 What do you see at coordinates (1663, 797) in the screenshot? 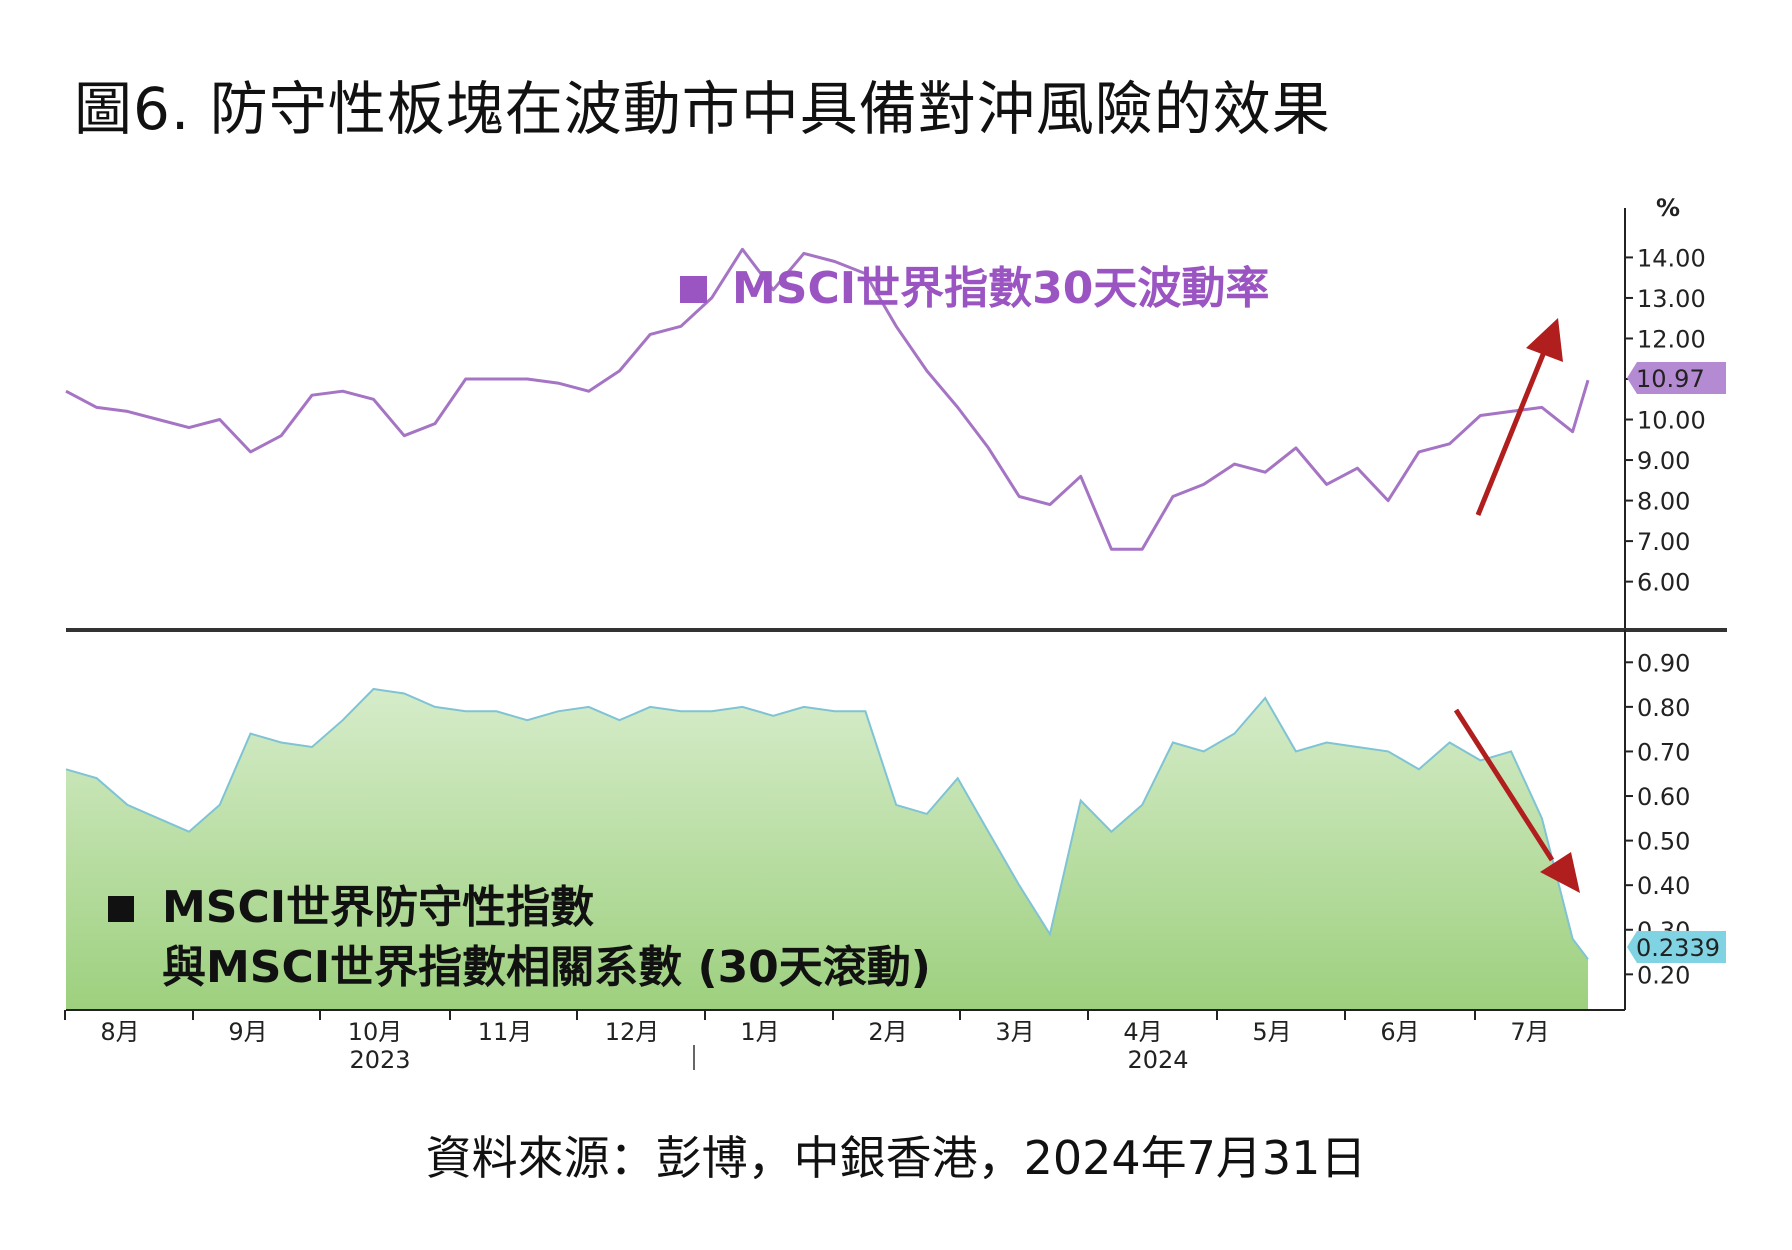
I see `correlation-y-tick-label: 0.60` at bounding box center [1663, 797].